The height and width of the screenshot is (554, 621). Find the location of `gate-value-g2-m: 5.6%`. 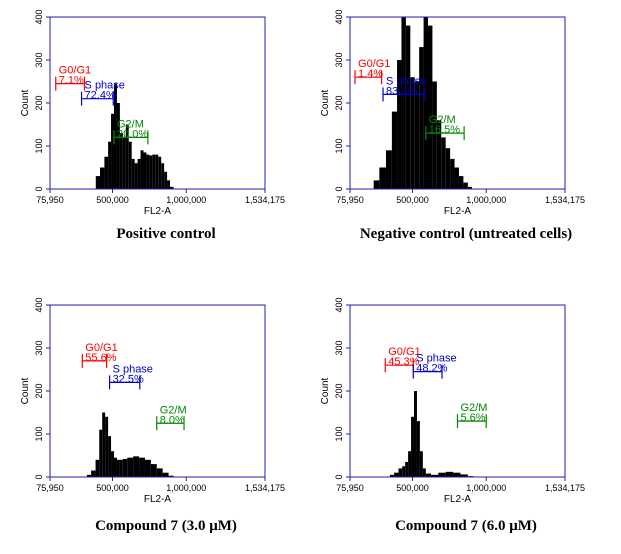

gate-value-g2-m: 5.6% is located at coordinates (472, 418).